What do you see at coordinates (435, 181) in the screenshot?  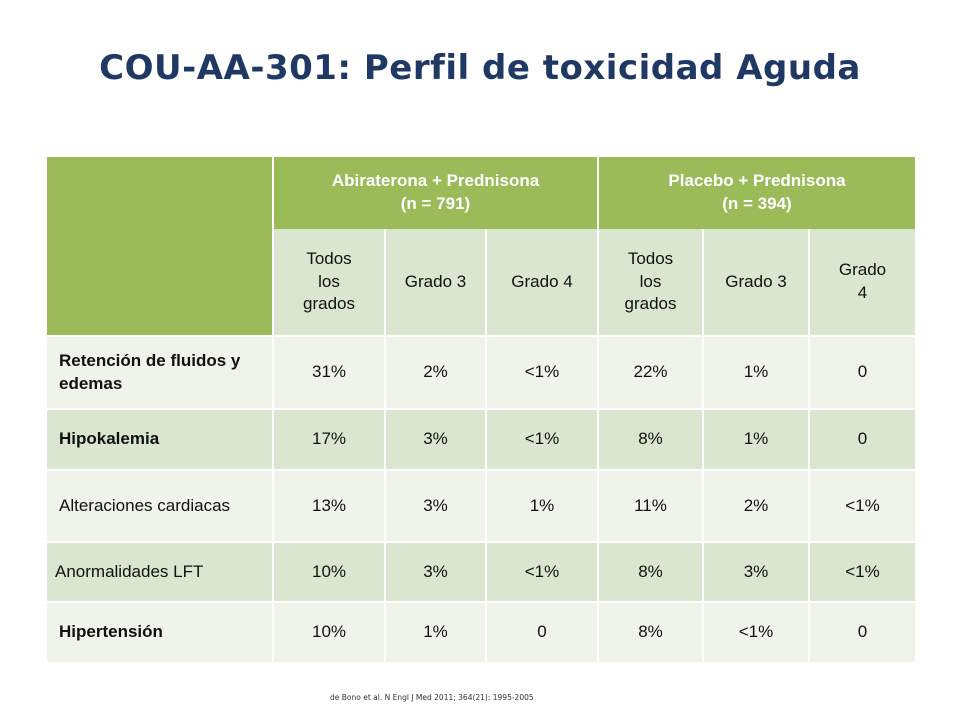 I see `group-header-title: Abiraterona + Prednisona` at bounding box center [435, 181].